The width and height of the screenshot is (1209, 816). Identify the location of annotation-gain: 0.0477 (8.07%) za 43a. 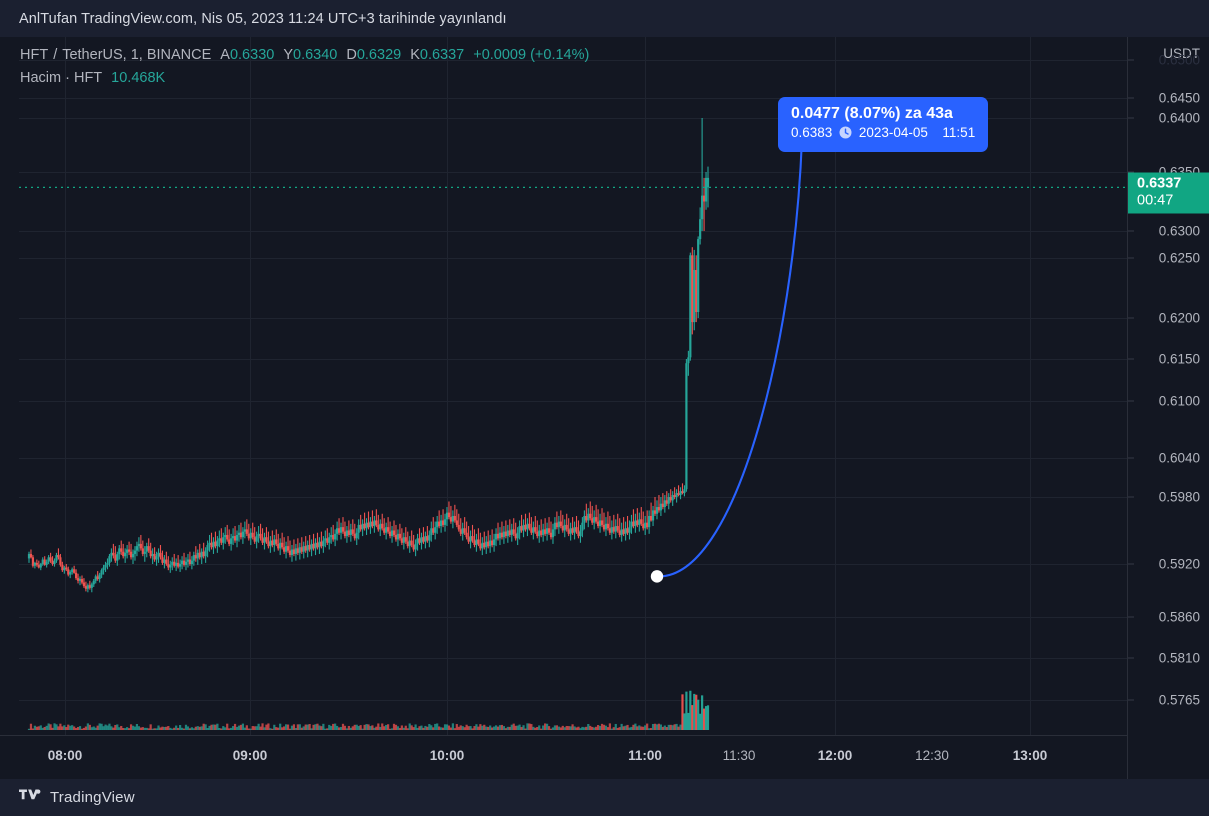
(872, 113).